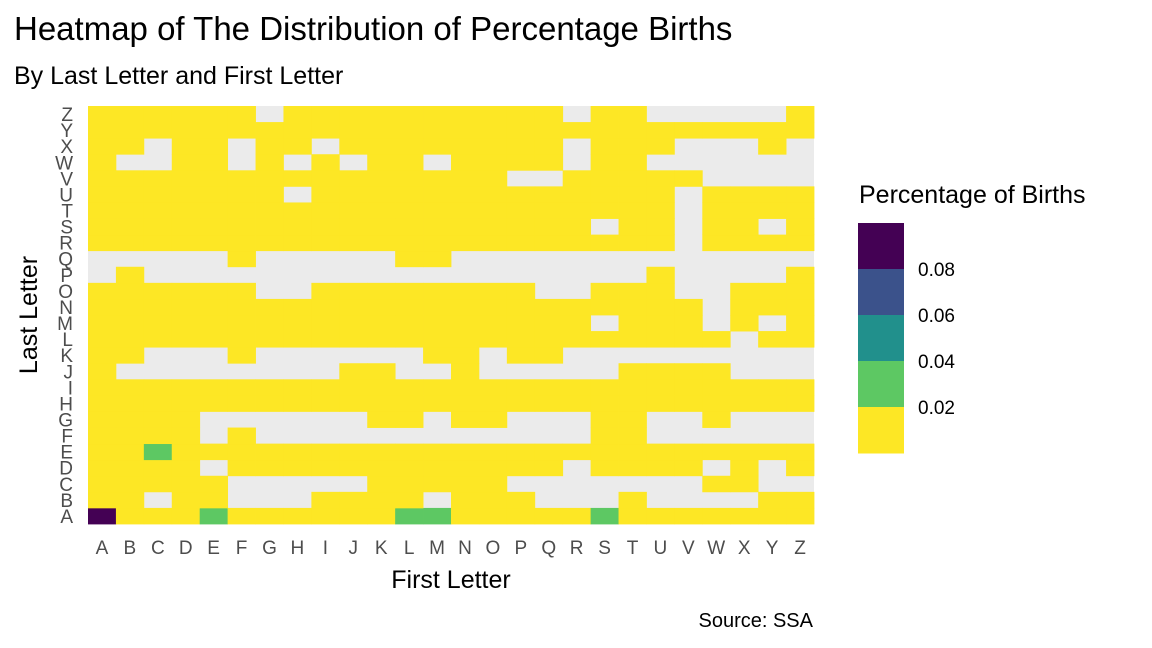  I want to click on heatmap-cell-x-t, so click(744, 210).